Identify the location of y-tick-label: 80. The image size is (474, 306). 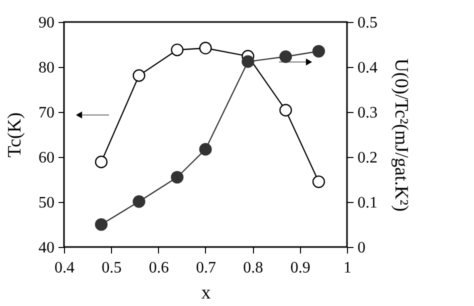
(46, 68).